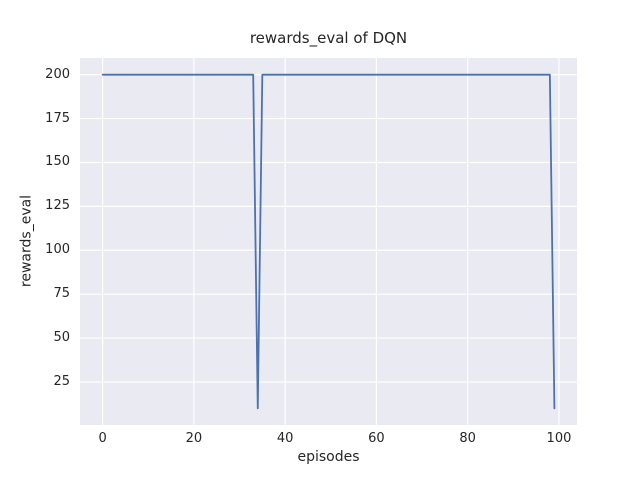 This screenshot has height=480, width=640. Describe the element at coordinates (61, 381) in the screenshot. I see `y-tick-label: 25` at that location.